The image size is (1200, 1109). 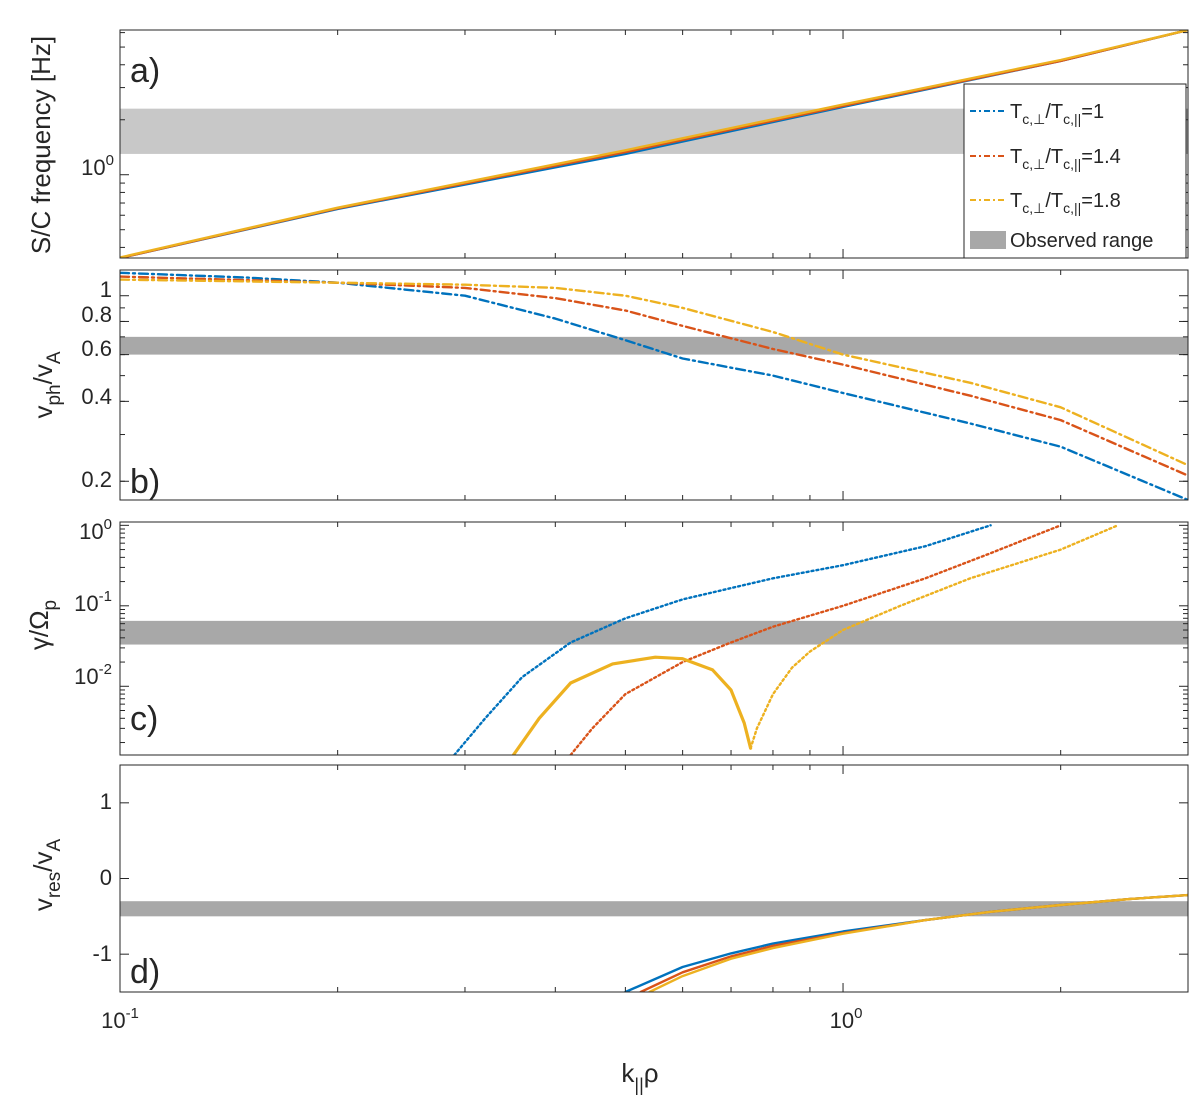 What do you see at coordinates (1065, 203) in the screenshot?
I see `legend-entry-3: Tc,⊥/Tc,||=1.8` at bounding box center [1065, 203].